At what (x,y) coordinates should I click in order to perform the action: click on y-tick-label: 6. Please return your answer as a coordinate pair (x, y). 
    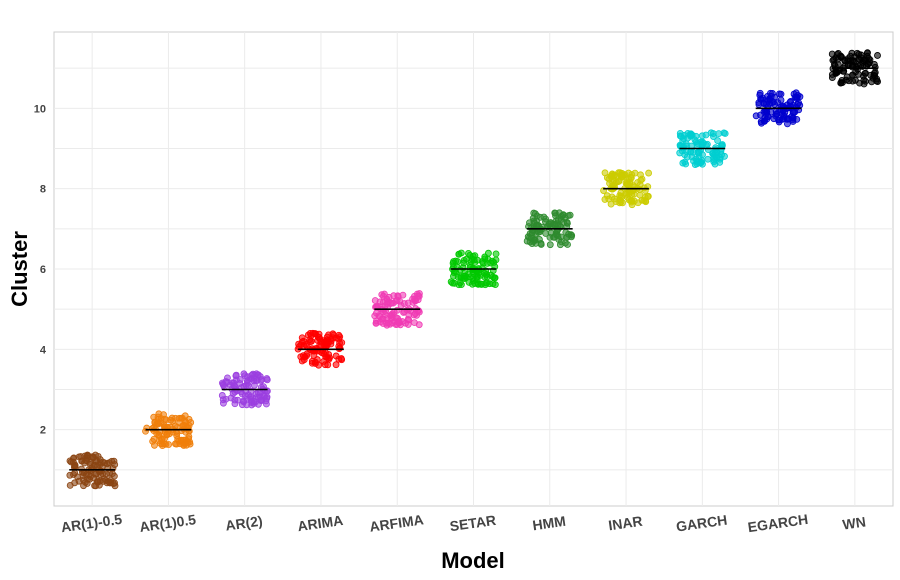
    Looking at the image, I should click on (43, 270).